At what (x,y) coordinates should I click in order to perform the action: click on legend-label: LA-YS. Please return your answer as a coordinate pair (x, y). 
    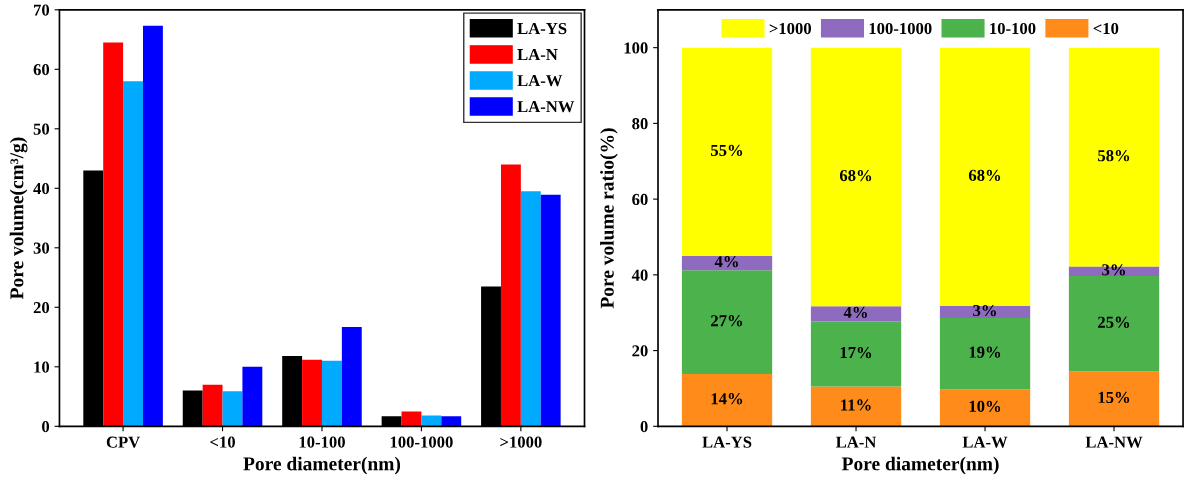
    Looking at the image, I should click on (542, 28).